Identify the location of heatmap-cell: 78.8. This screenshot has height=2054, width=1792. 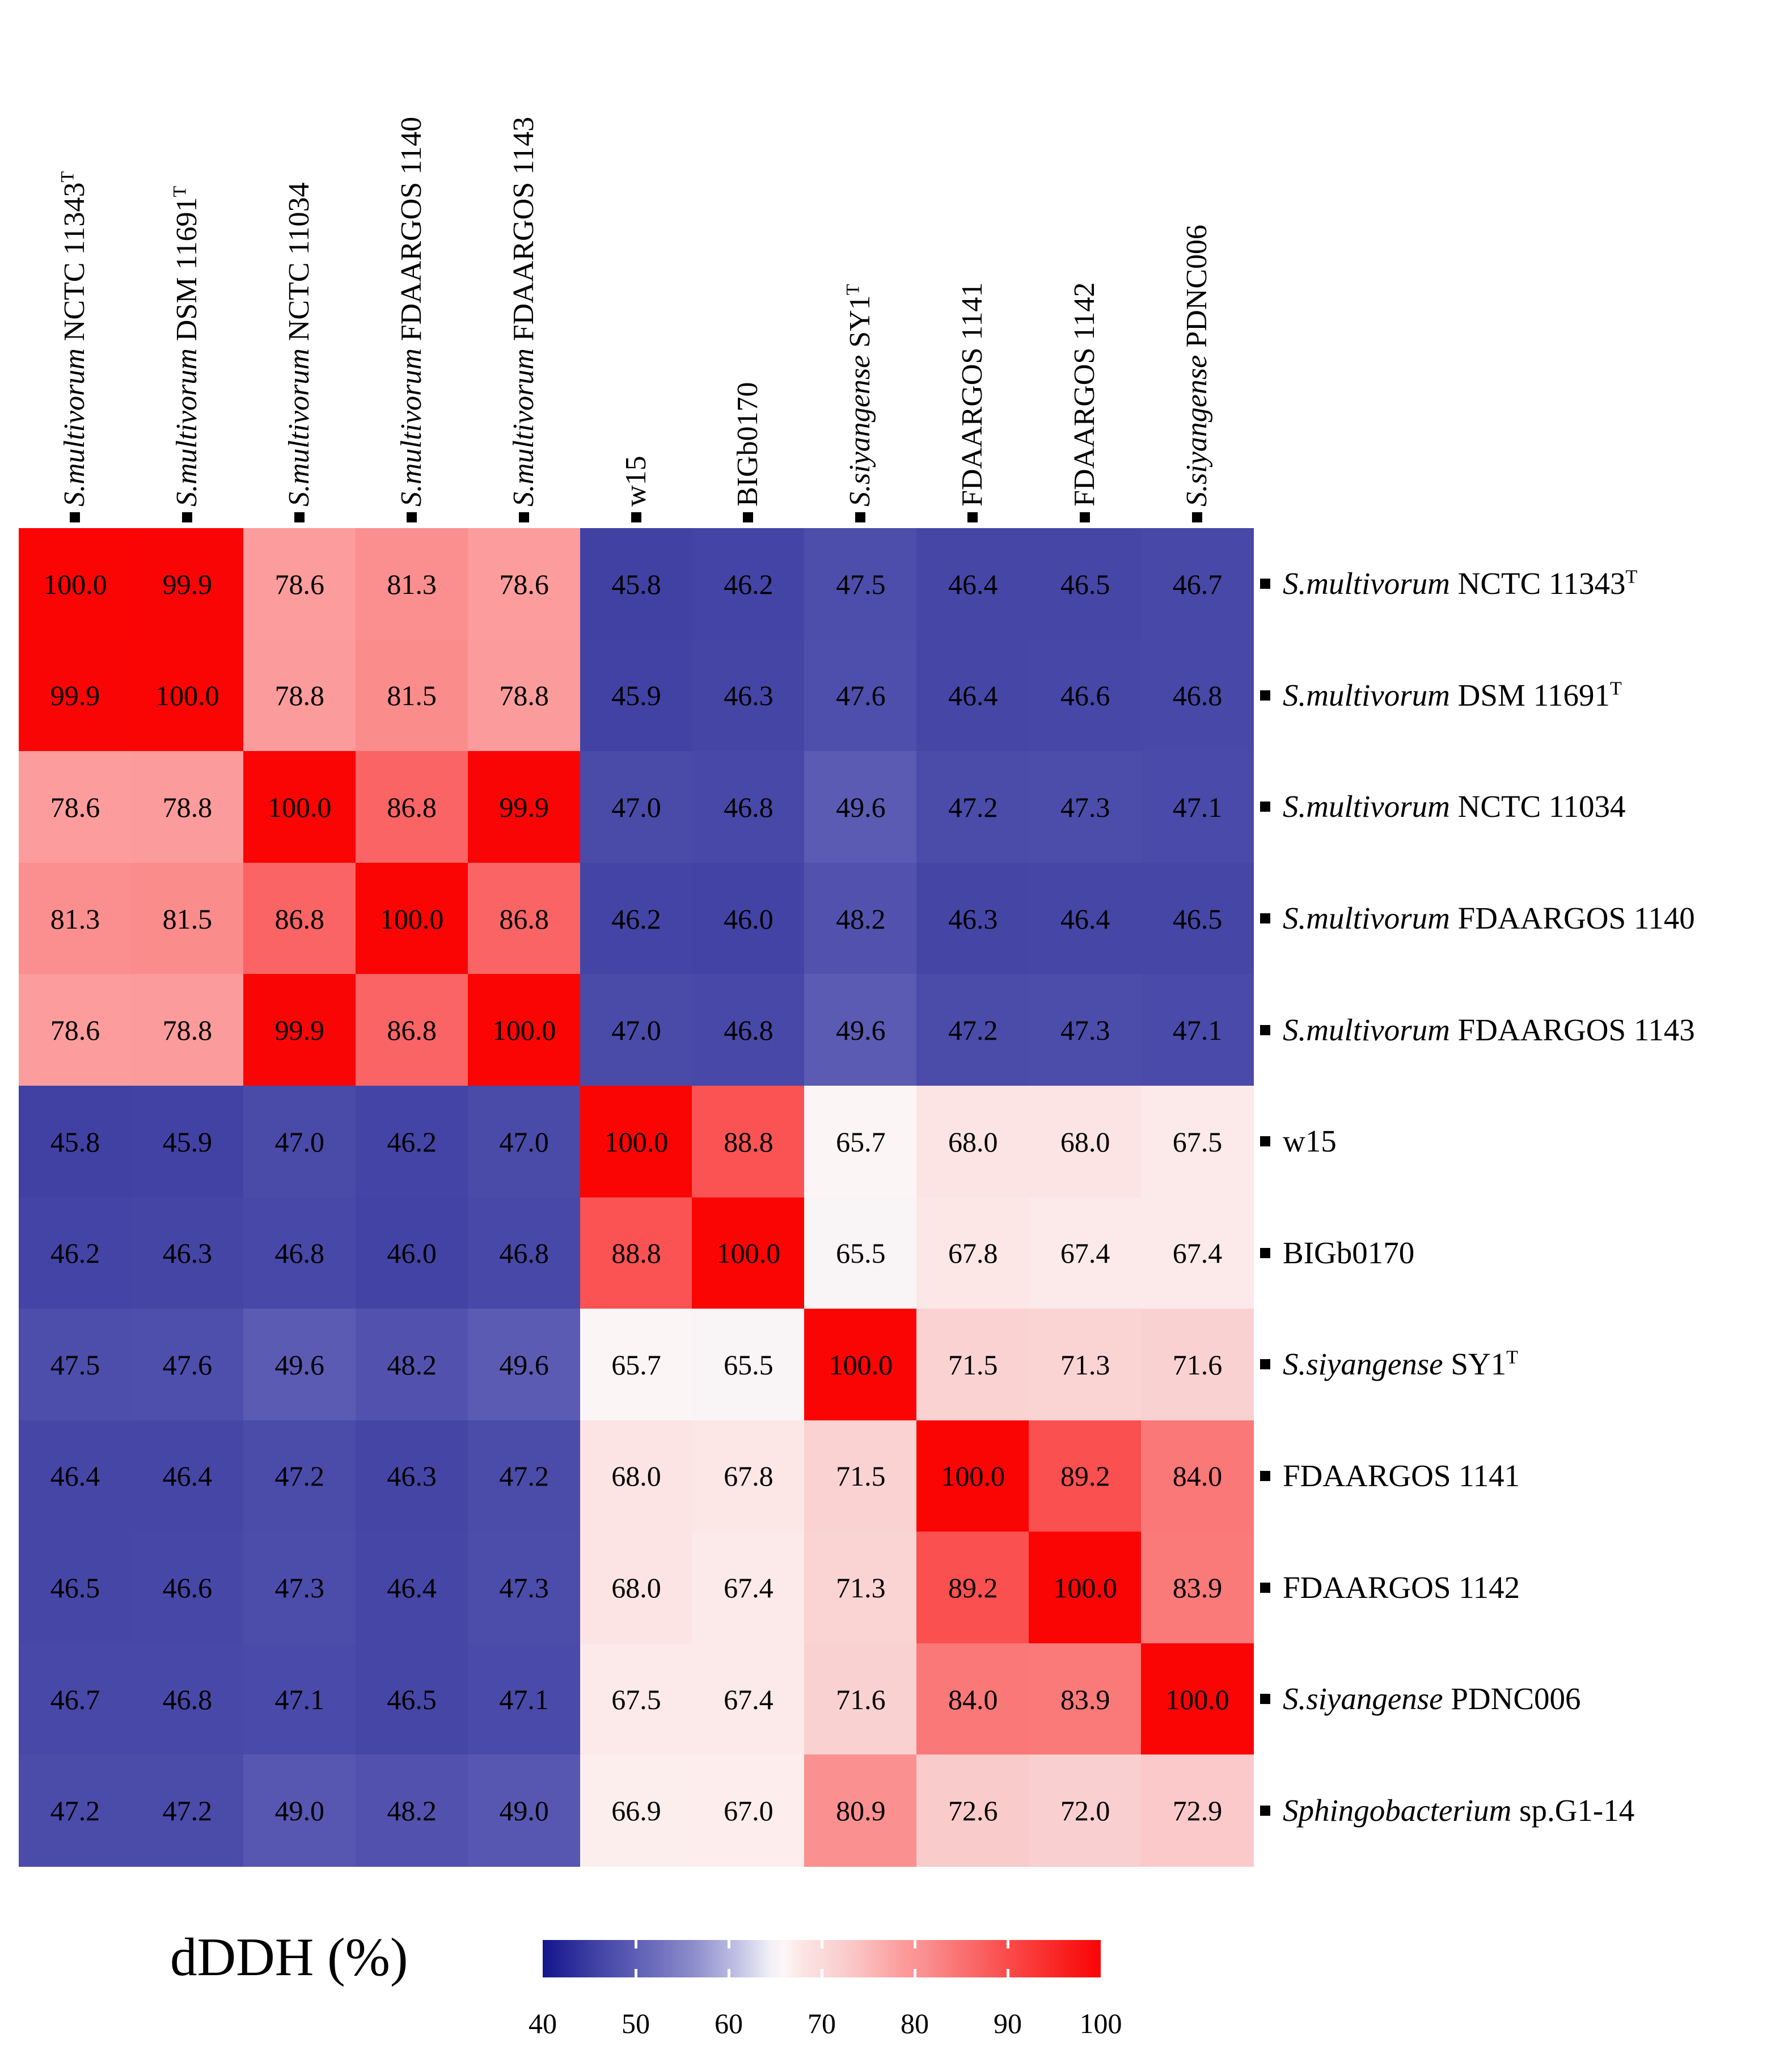
(187, 807).